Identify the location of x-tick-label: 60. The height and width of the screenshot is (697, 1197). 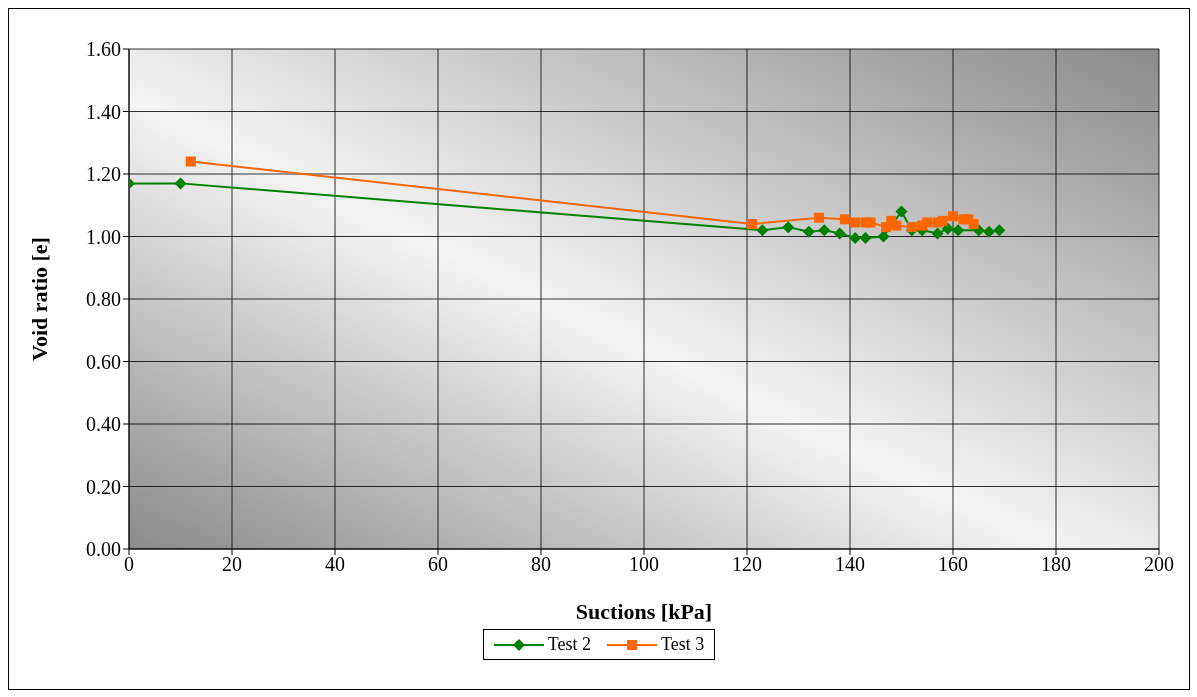
(438, 564).